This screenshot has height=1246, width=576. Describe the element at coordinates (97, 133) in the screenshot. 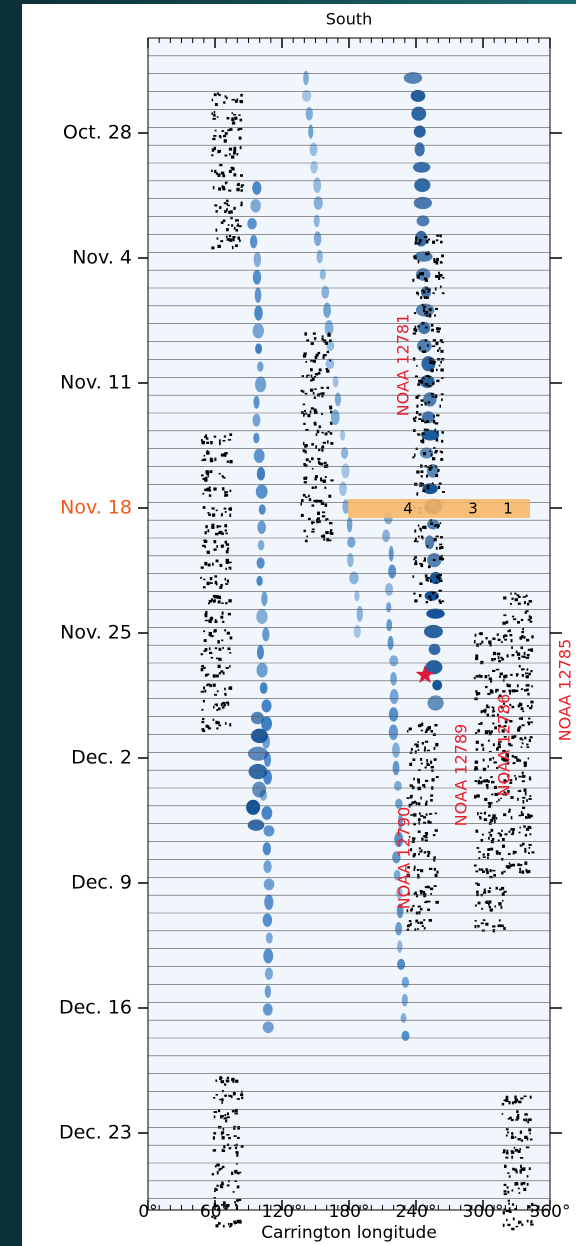

I see `y-tick-label: Oct. 28` at that location.